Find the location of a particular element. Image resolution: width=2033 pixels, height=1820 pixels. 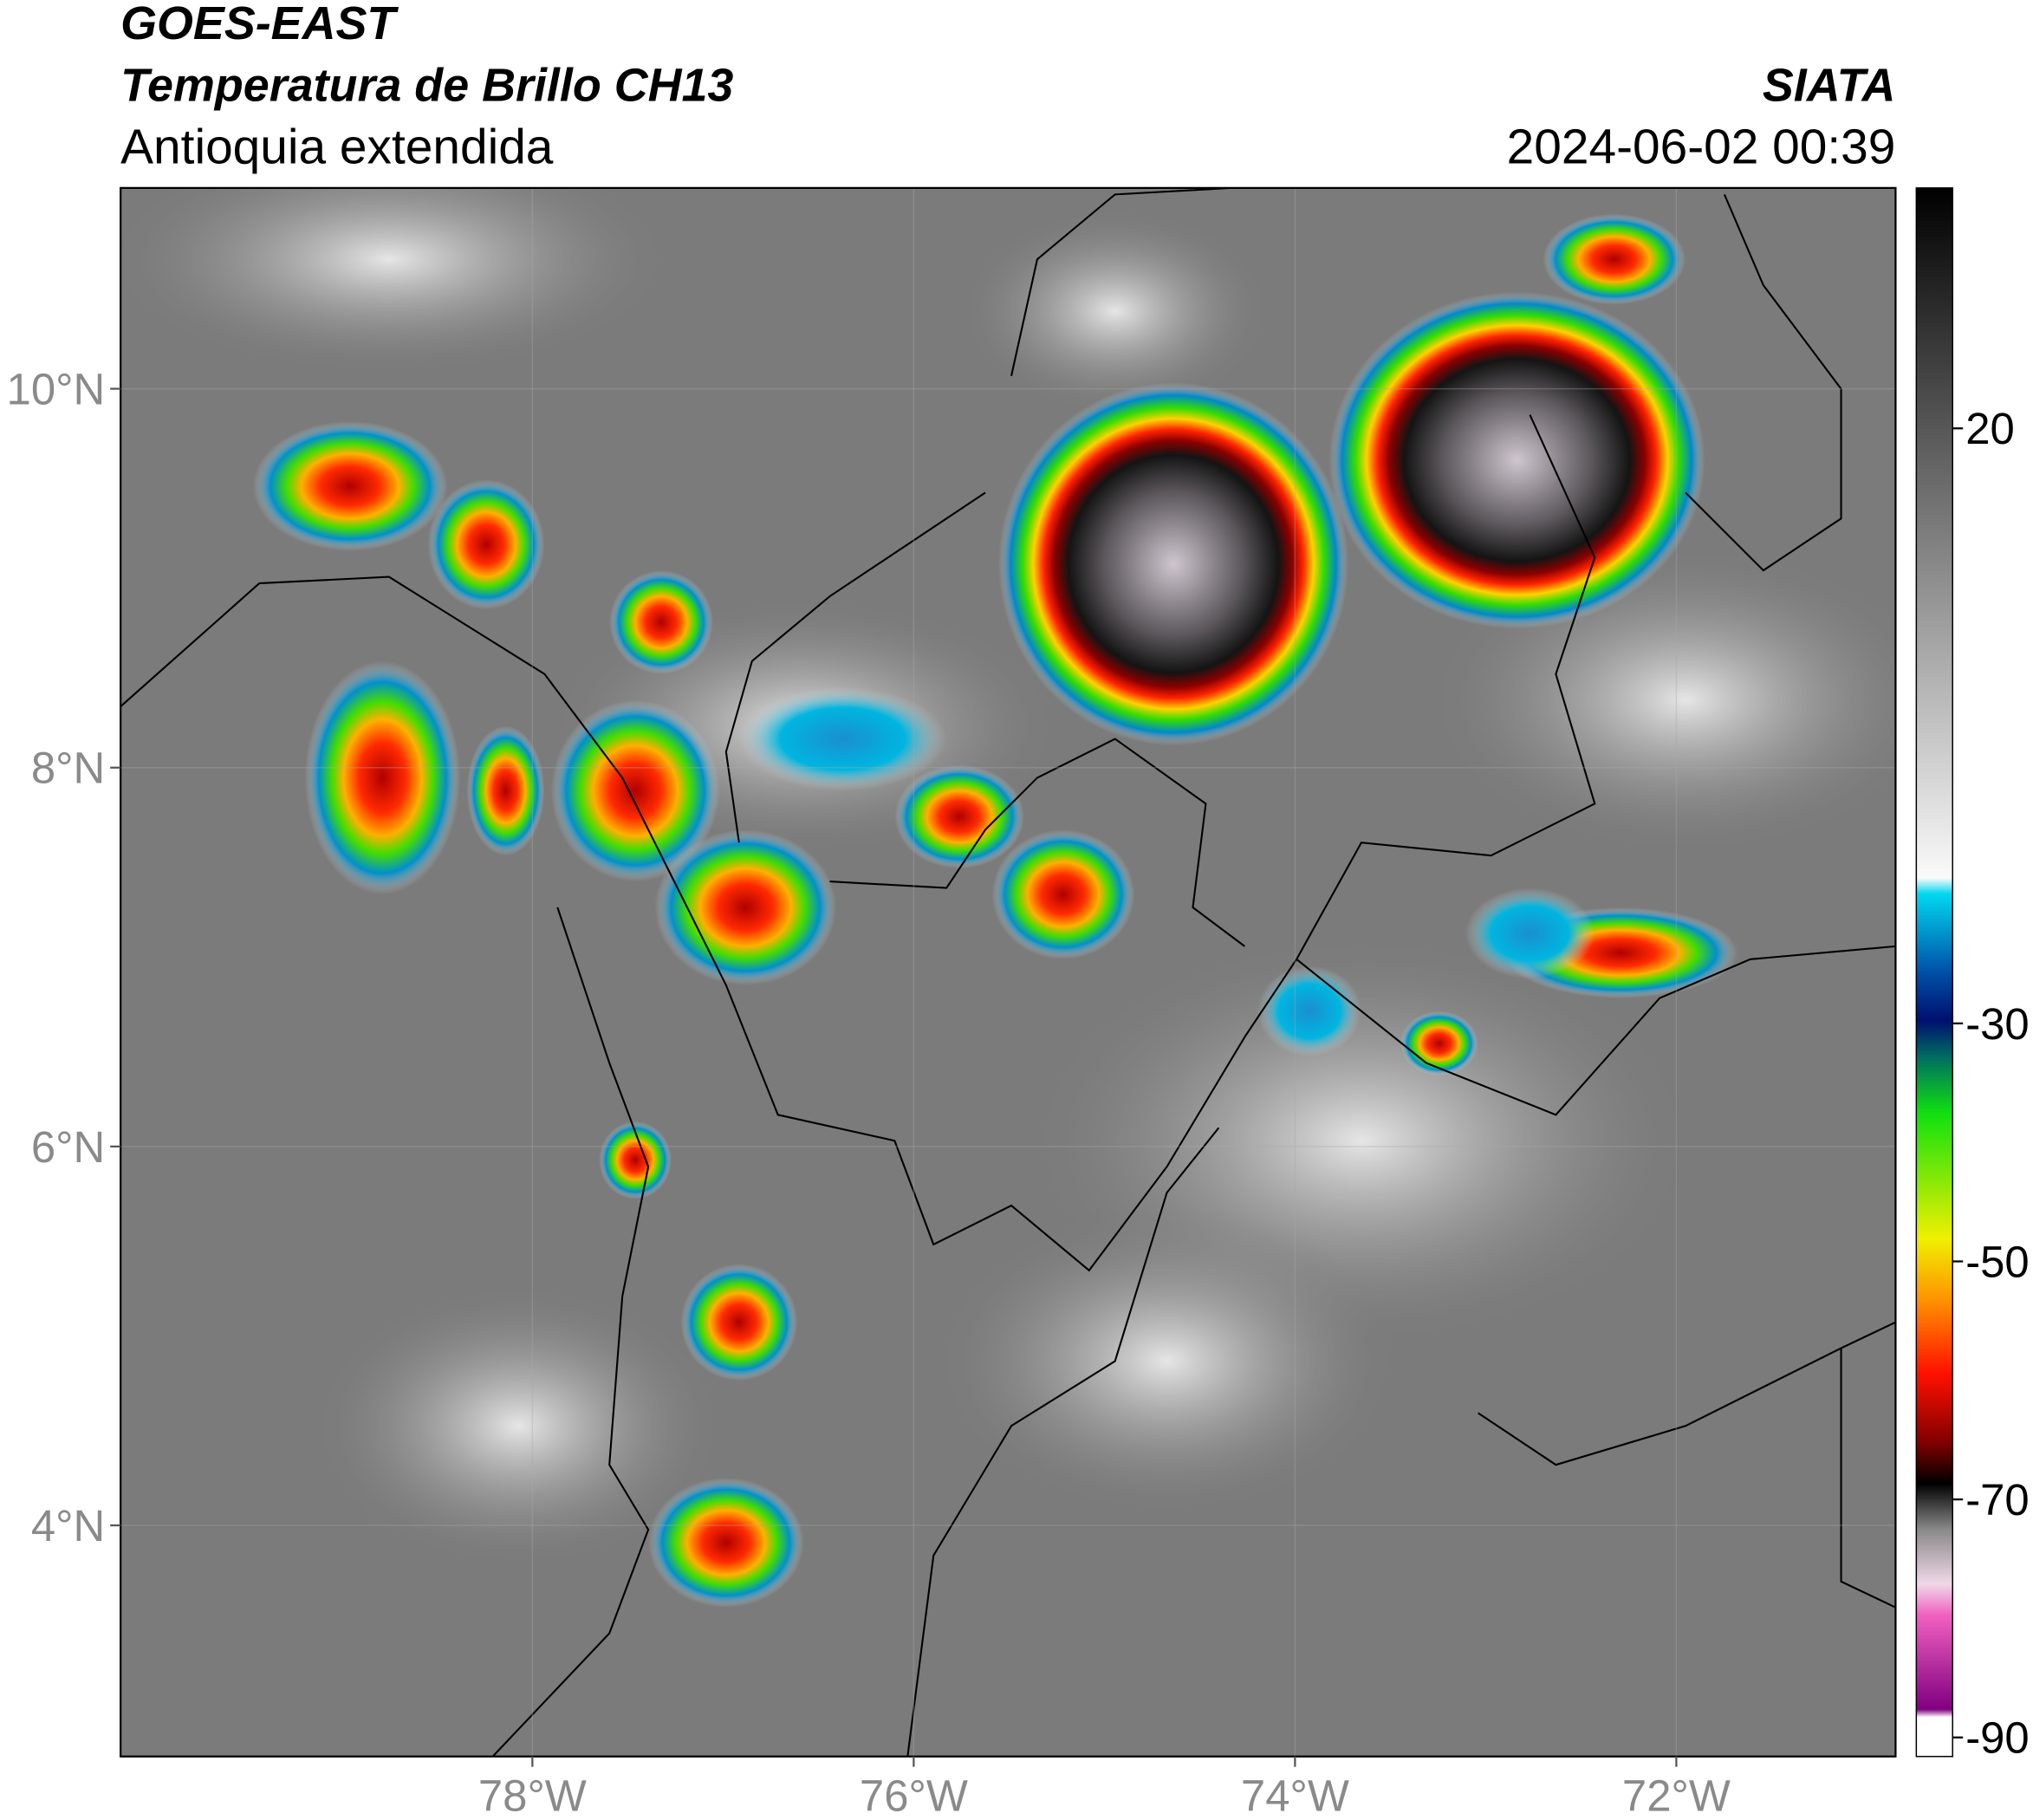

datetime: 2024-06-02 00:39 is located at coordinates (1701, 147).